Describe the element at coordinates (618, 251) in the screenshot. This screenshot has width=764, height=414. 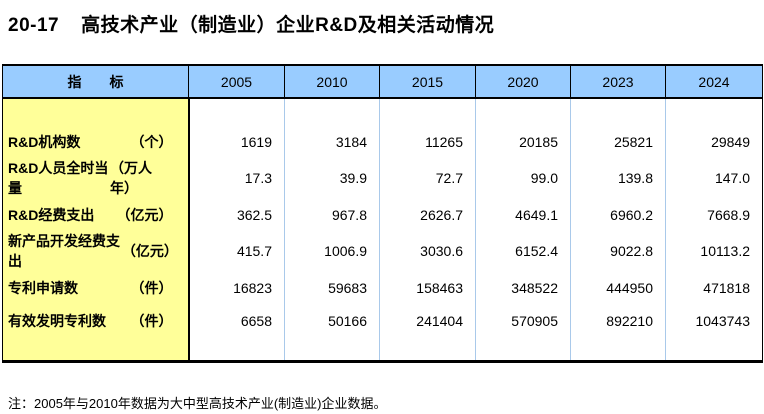
I see `value-cell: 9022.8` at that location.